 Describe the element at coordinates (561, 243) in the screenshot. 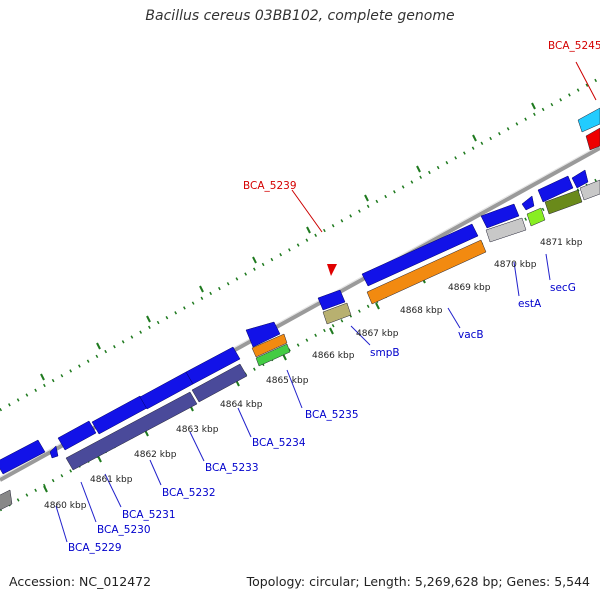

I see `kbp-label: 4871 kbp` at that location.